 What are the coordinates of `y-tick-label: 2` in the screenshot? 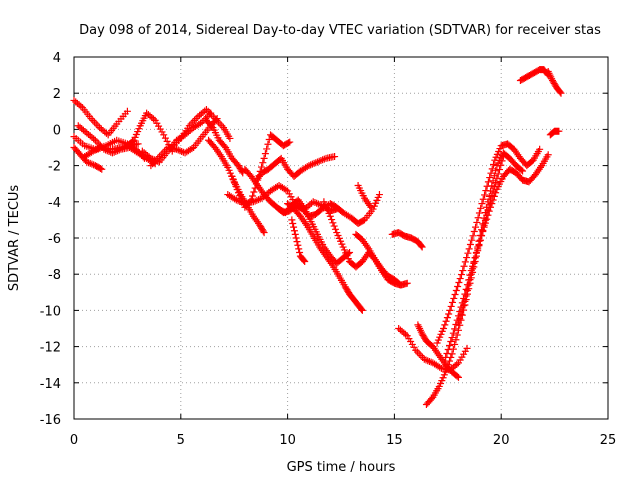 It's located at (57, 94).